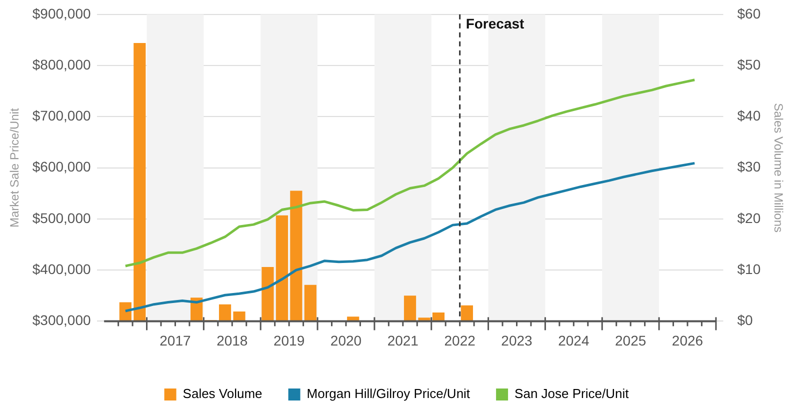 This screenshot has height=415, width=797. I want to click on y2-tick-label: $40, so click(749, 116).